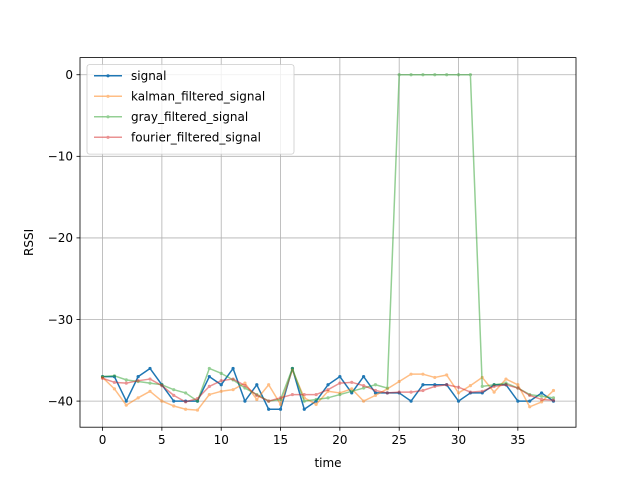  Describe the element at coordinates (103, 440) in the screenshot. I see `x-tick-label: 0` at that location.